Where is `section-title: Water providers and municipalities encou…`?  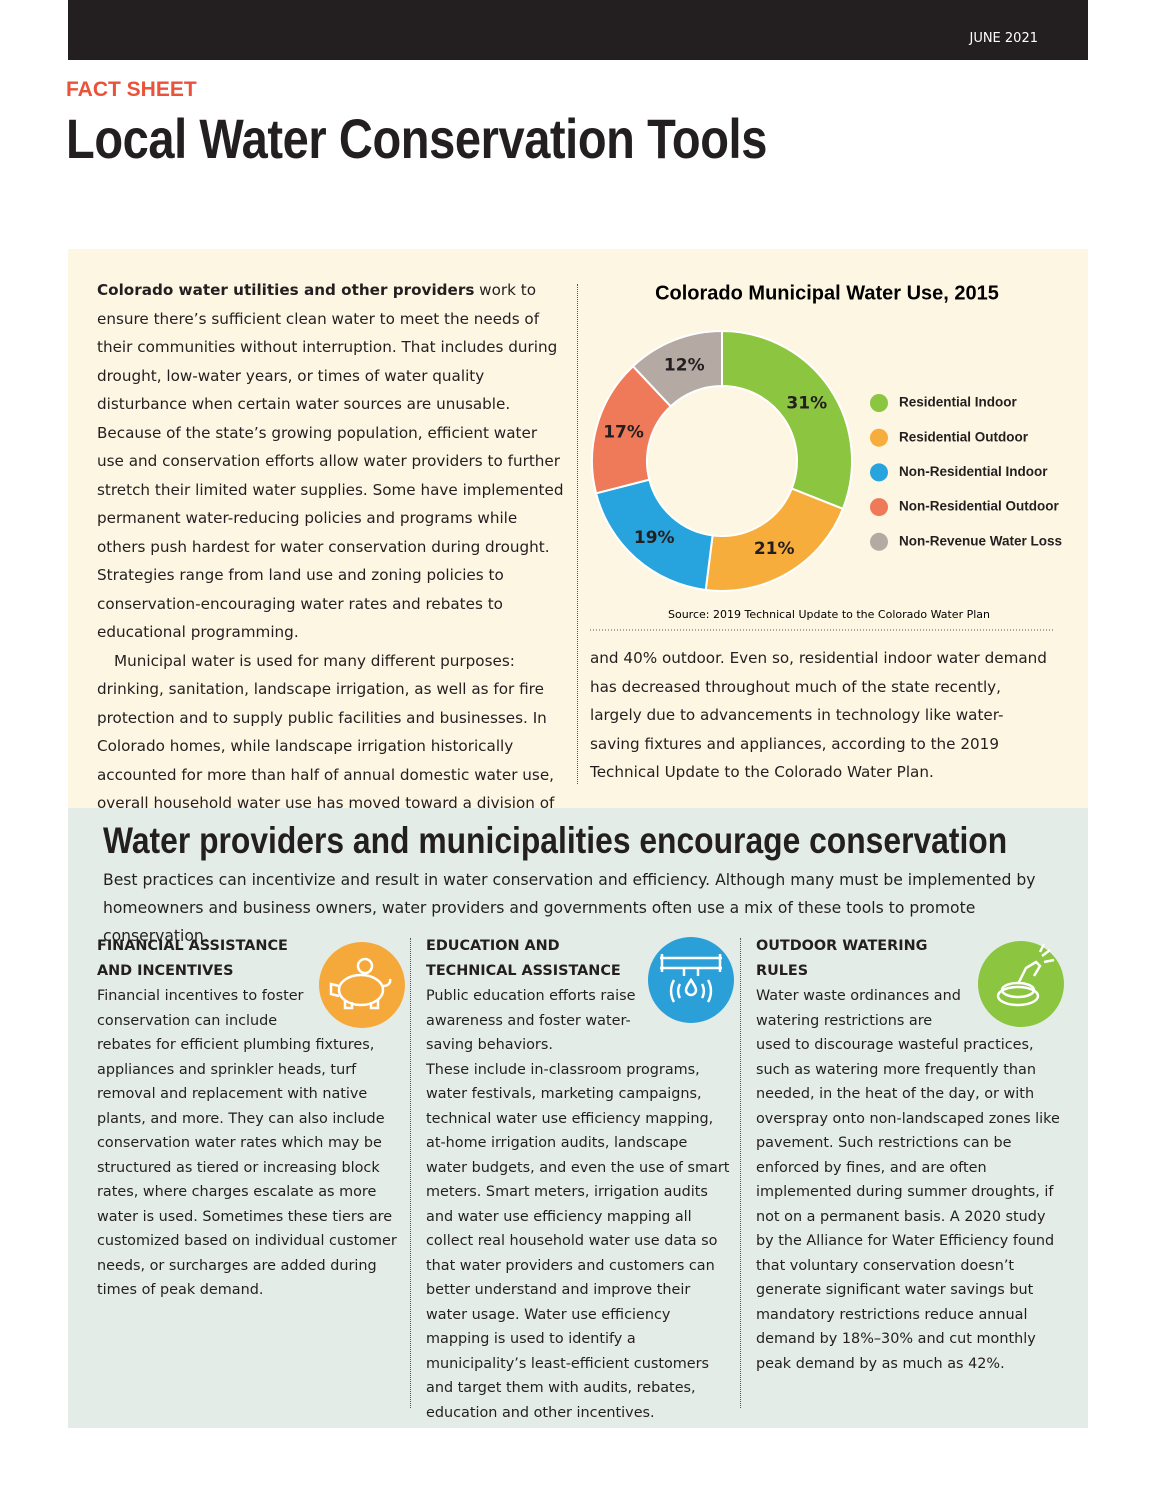
section-title: Water providers and municipalities encou… is located at coordinates (555, 840).